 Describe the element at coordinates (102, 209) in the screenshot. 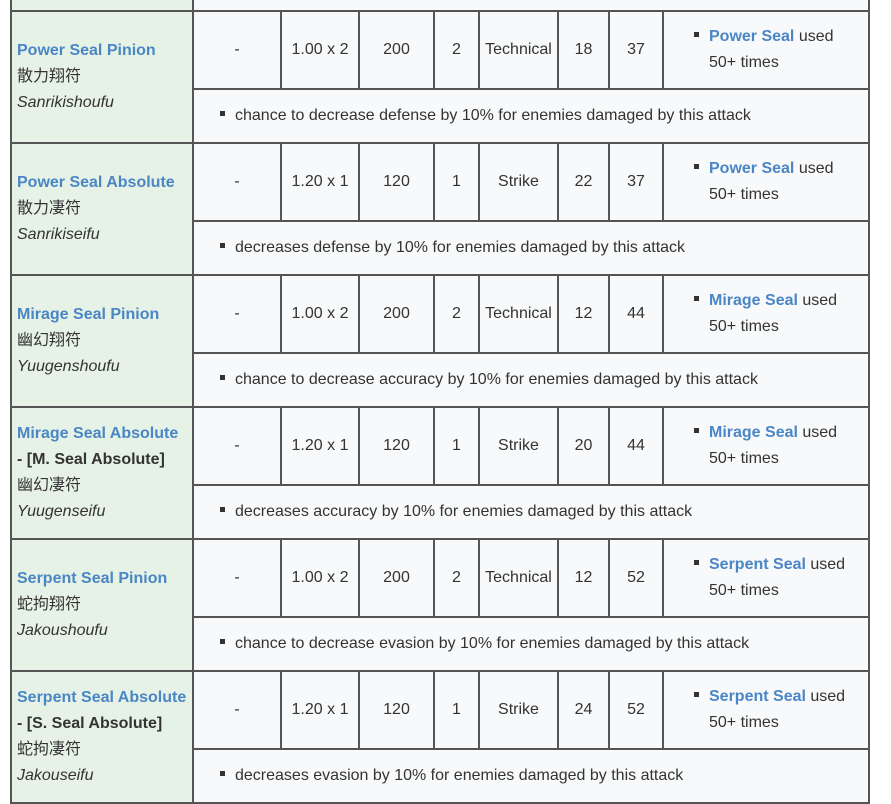

I see `skill-name-cell: Power Seal Absolute 散力凄符 Sanrikiseifu` at that location.